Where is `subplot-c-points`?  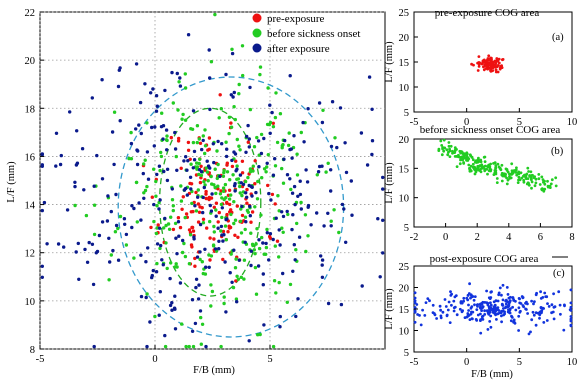
subplot-c-points is located at coordinates (493, 309).